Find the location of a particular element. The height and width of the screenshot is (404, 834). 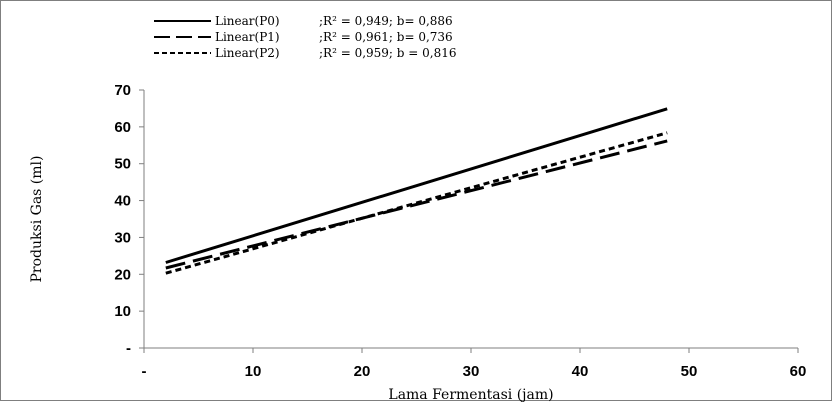

x-axis-title: Lama Fermentasi (jam) is located at coordinates (470, 395).